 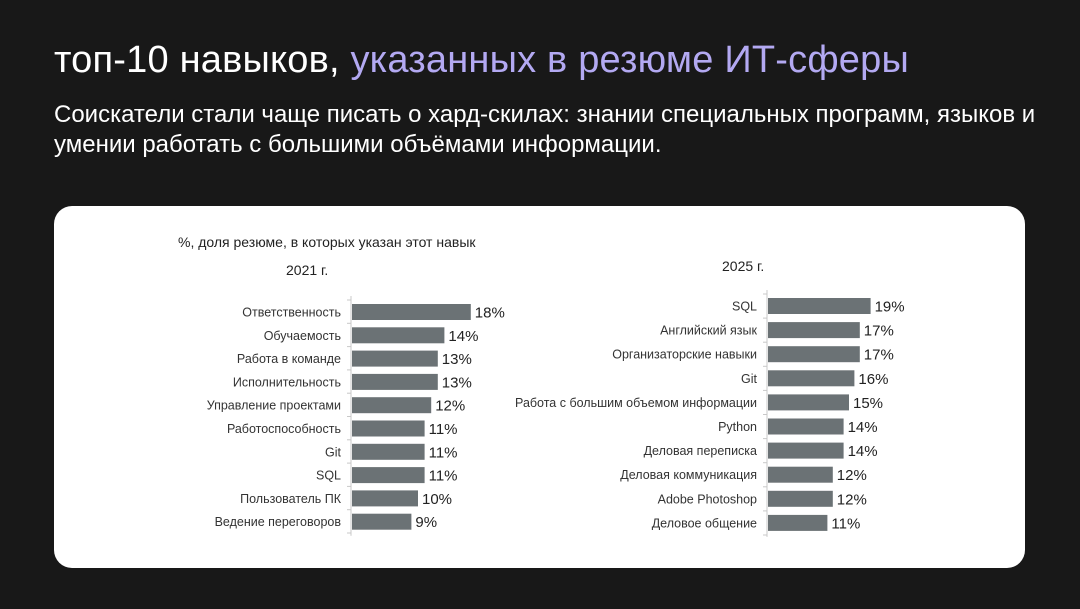 What do you see at coordinates (287, 382) in the screenshot?
I see `chart-2021-category-label: Исполнительность` at bounding box center [287, 382].